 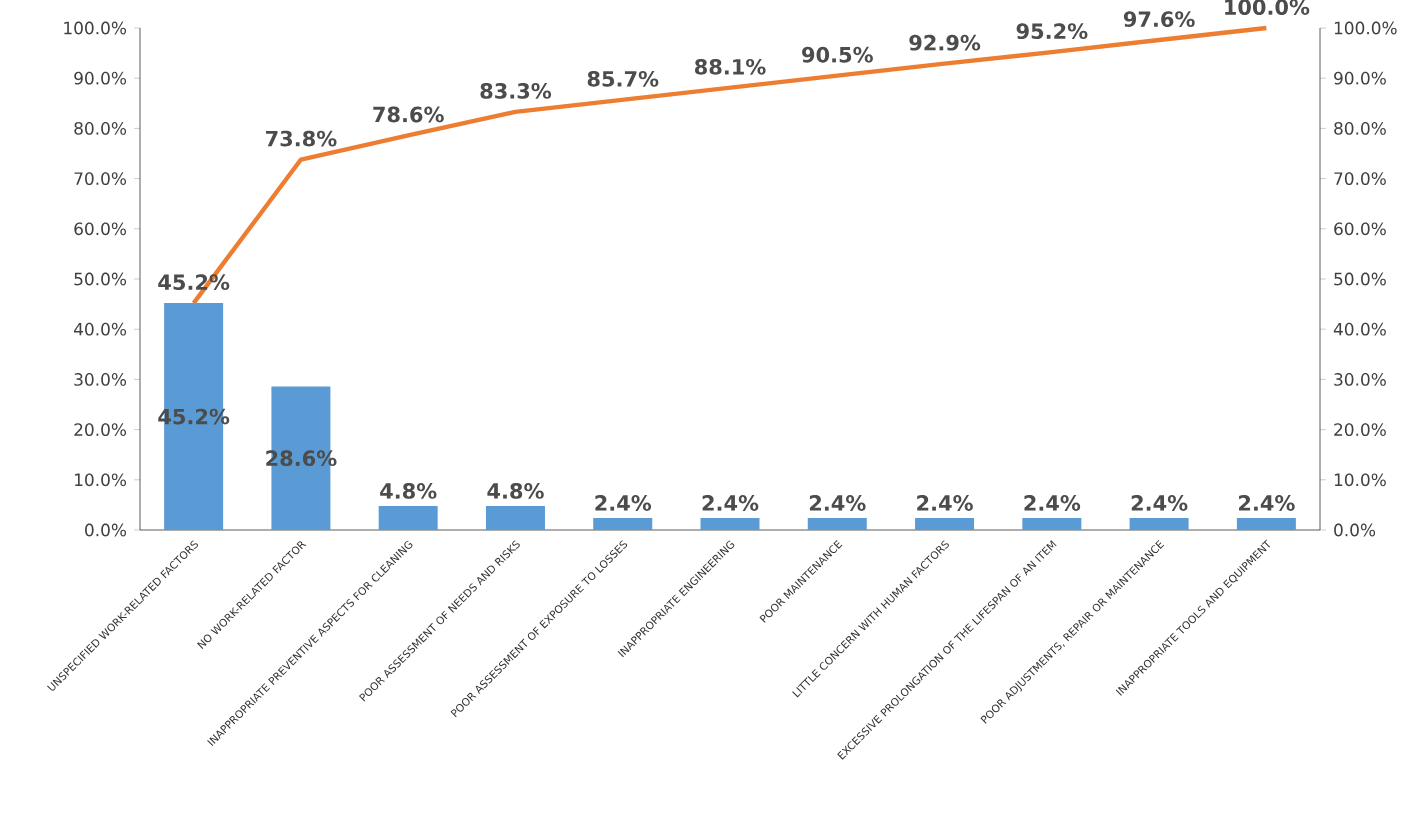 What do you see at coordinates (1360, 128) in the screenshot?
I see `y-tick-label: 80.0%` at bounding box center [1360, 128].